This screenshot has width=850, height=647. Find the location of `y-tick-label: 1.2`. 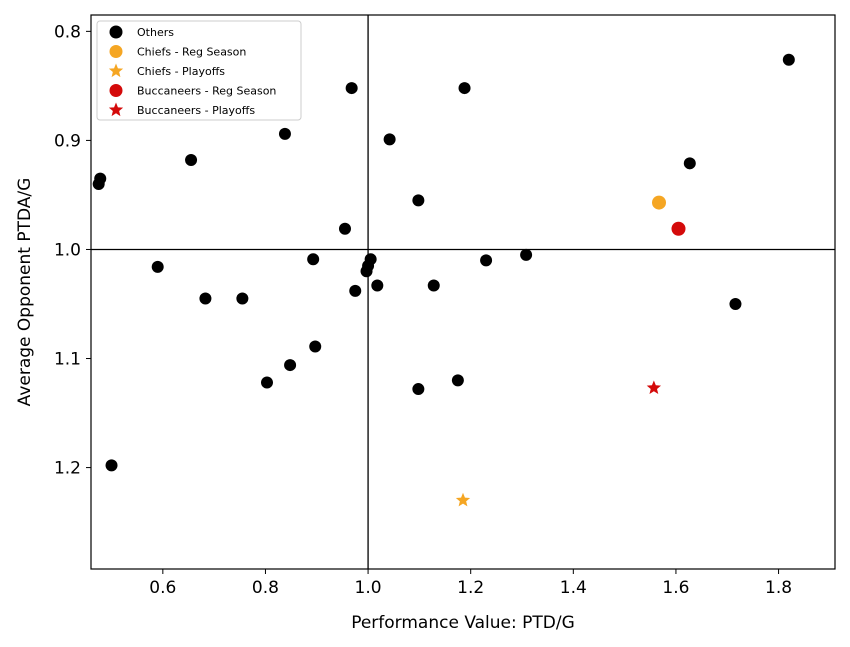

y-tick-label: 1.2 is located at coordinates (67, 469).